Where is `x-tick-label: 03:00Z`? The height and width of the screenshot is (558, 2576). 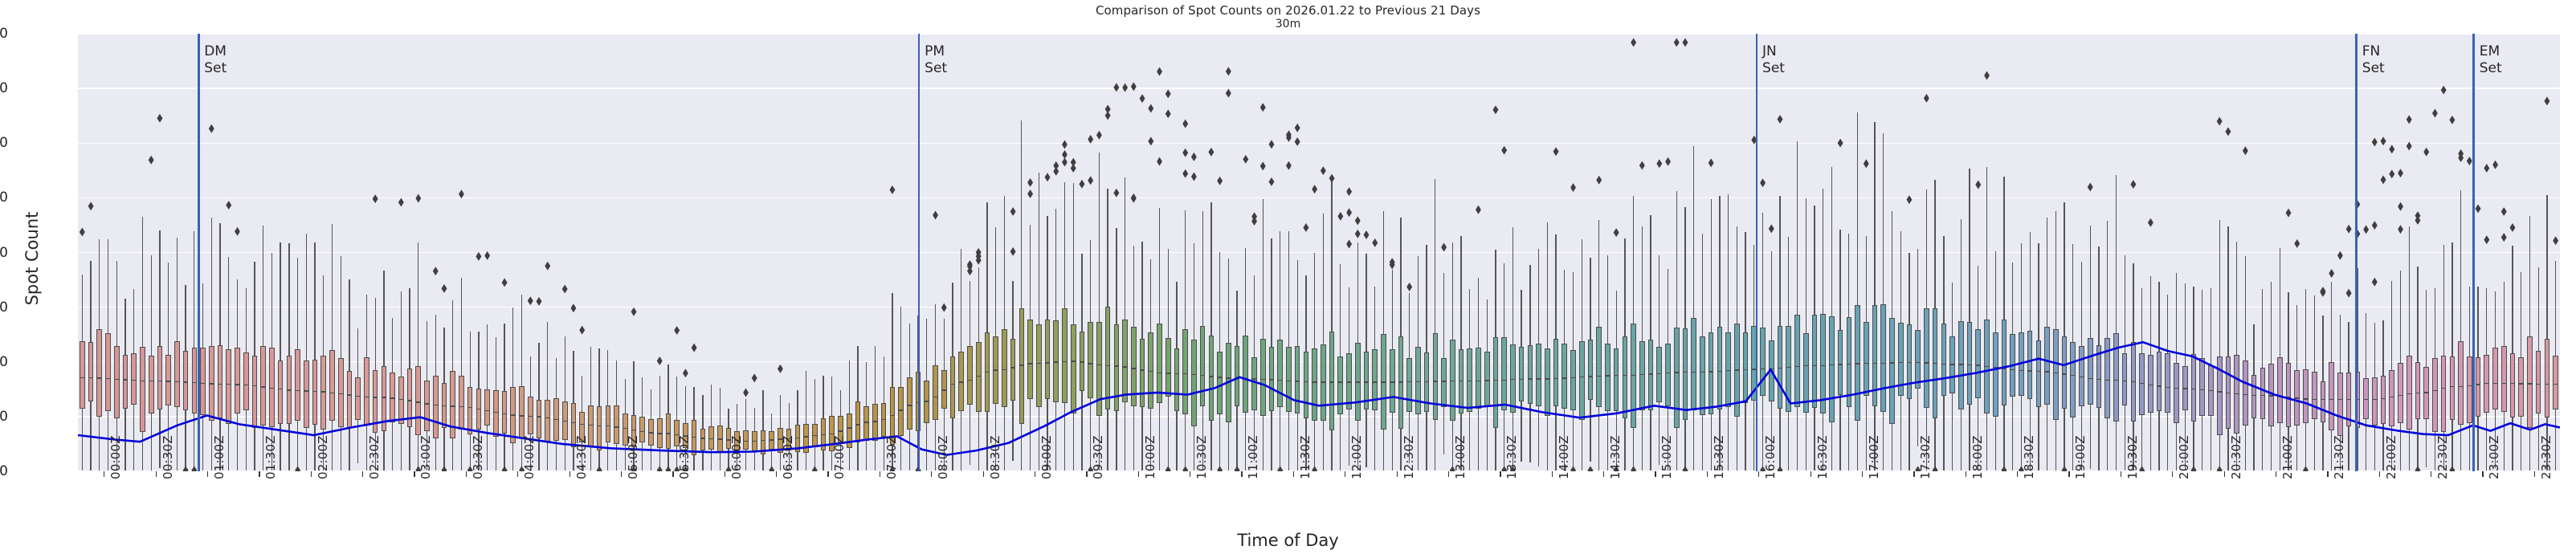 x-tick-label: 03:00Z is located at coordinates (426, 457).